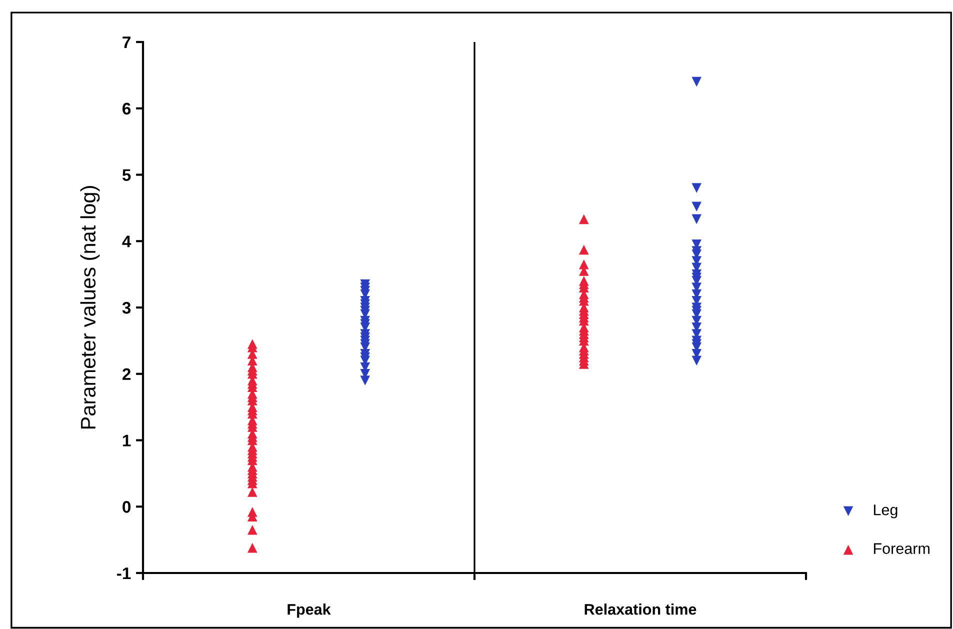 This screenshot has width=953, height=629. Describe the element at coordinates (640, 609) in the screenshot. I see `x-tick-label: Relaxation time` at that location.